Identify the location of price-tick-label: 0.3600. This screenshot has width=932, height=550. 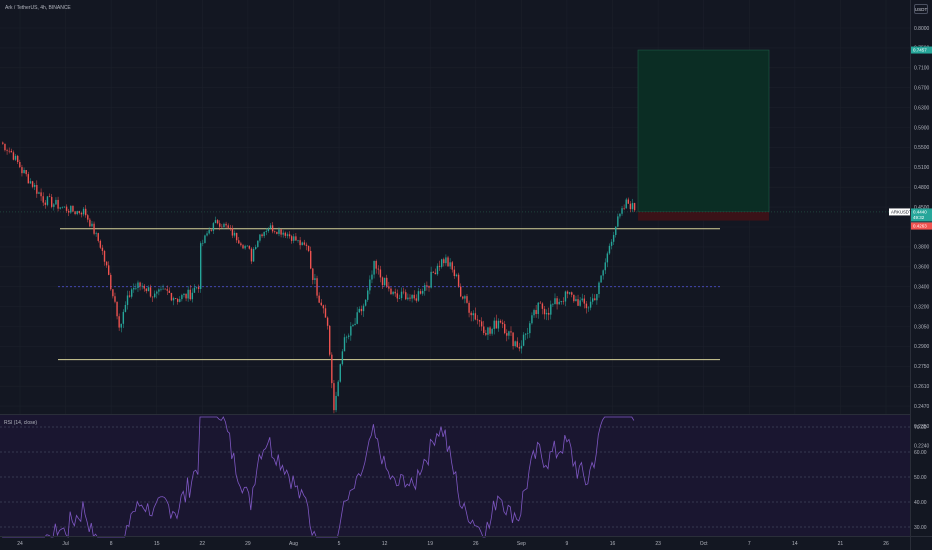
(922, 268).